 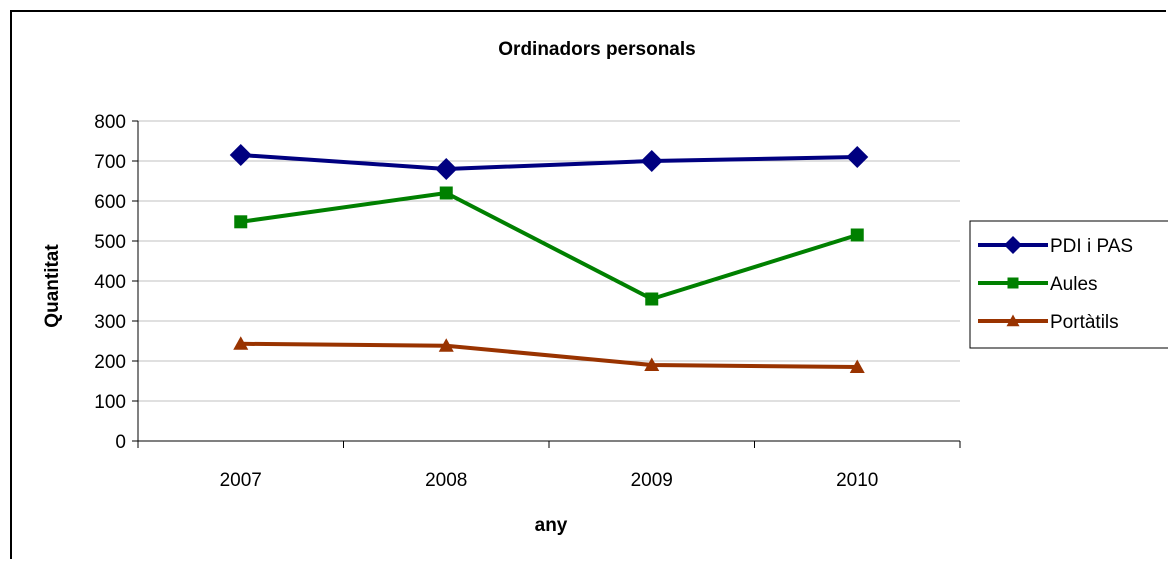 What do you see at coordinates (596, 49) in the screenshot?
I see `chart-title: Ordinadors personals` at bounding box center [596, 49].